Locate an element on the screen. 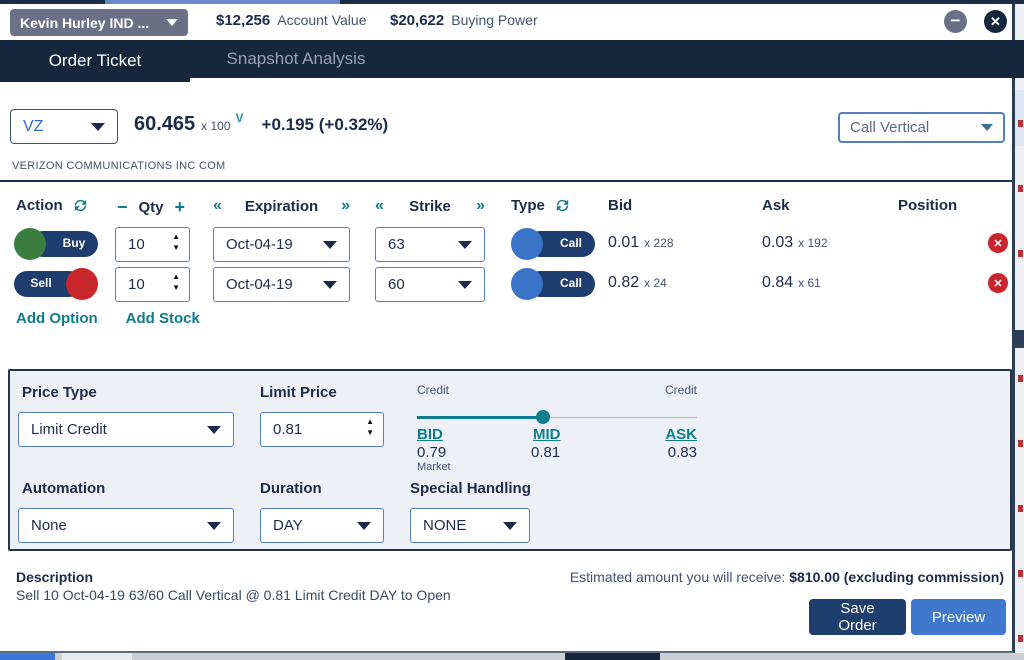 This screenshot has width=1024, height=660. limit-price-field: ▲ ▼ is located at coordinates (322, 429).